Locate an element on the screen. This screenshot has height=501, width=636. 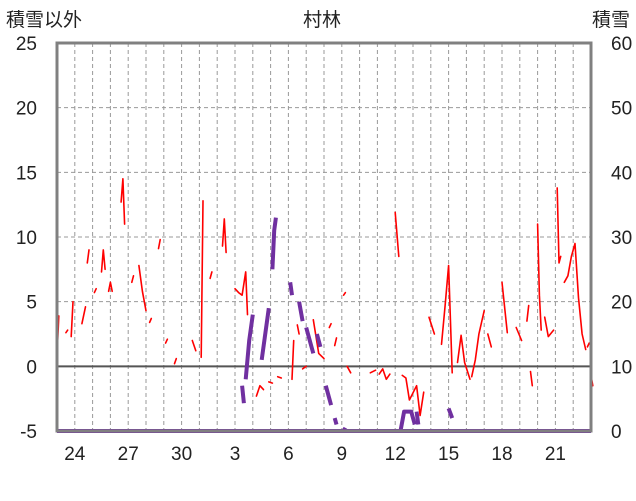
left-tick-label: 25 is located at coordinates (26, 44).